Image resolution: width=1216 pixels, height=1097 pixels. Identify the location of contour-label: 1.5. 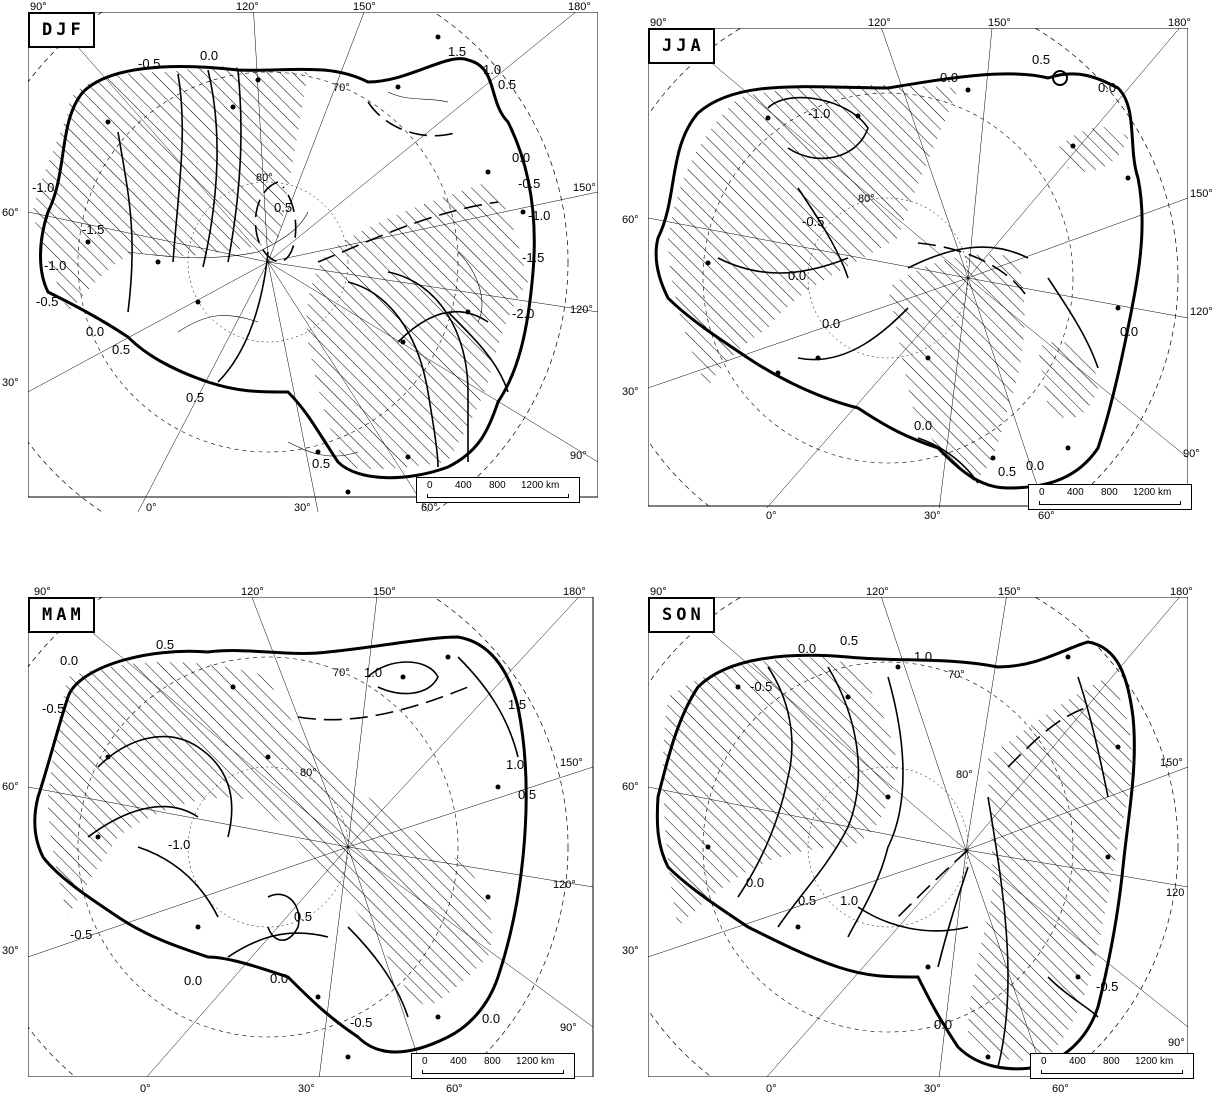
(457, 51).